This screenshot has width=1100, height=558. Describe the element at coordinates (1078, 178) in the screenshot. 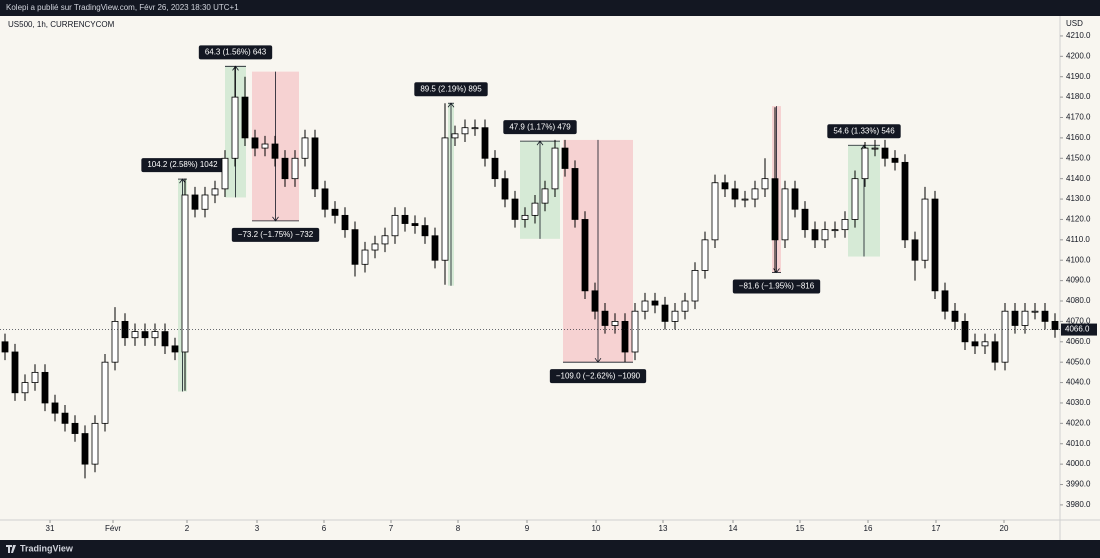

I see `y-tick-label: 4140.0` at that location.